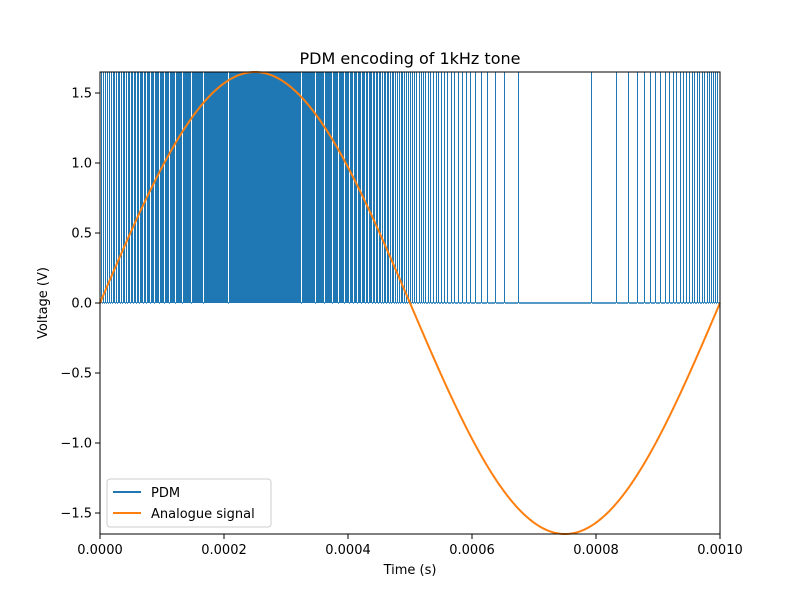 Image resolution: width=800 pixels, height=600 pixels. Describe the element at coordinates (348, 550) in the screenshot. I see `x-tick-label: 0.0004` at that location.